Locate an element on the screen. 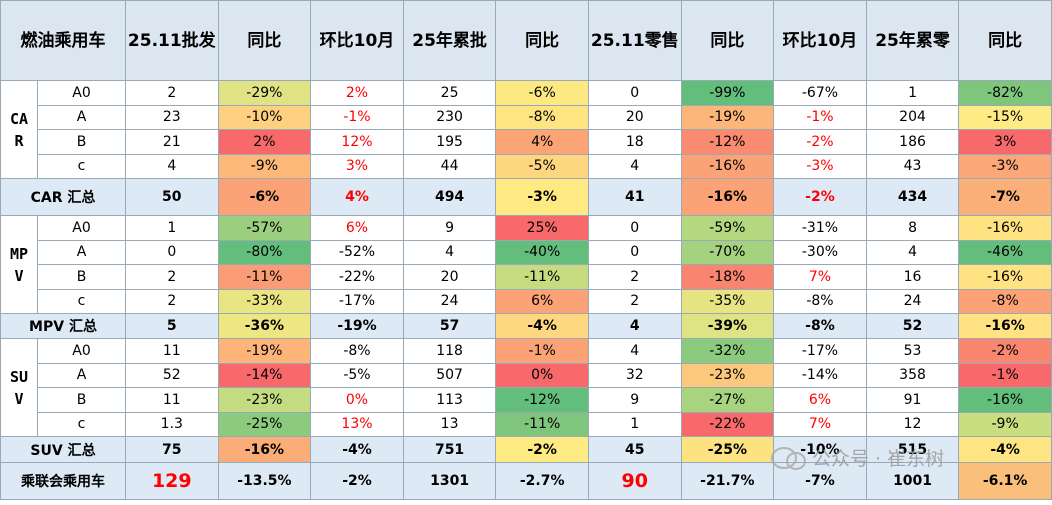 The image size is (1052, 505). cell: -59% is located at coordinates (727, 228).